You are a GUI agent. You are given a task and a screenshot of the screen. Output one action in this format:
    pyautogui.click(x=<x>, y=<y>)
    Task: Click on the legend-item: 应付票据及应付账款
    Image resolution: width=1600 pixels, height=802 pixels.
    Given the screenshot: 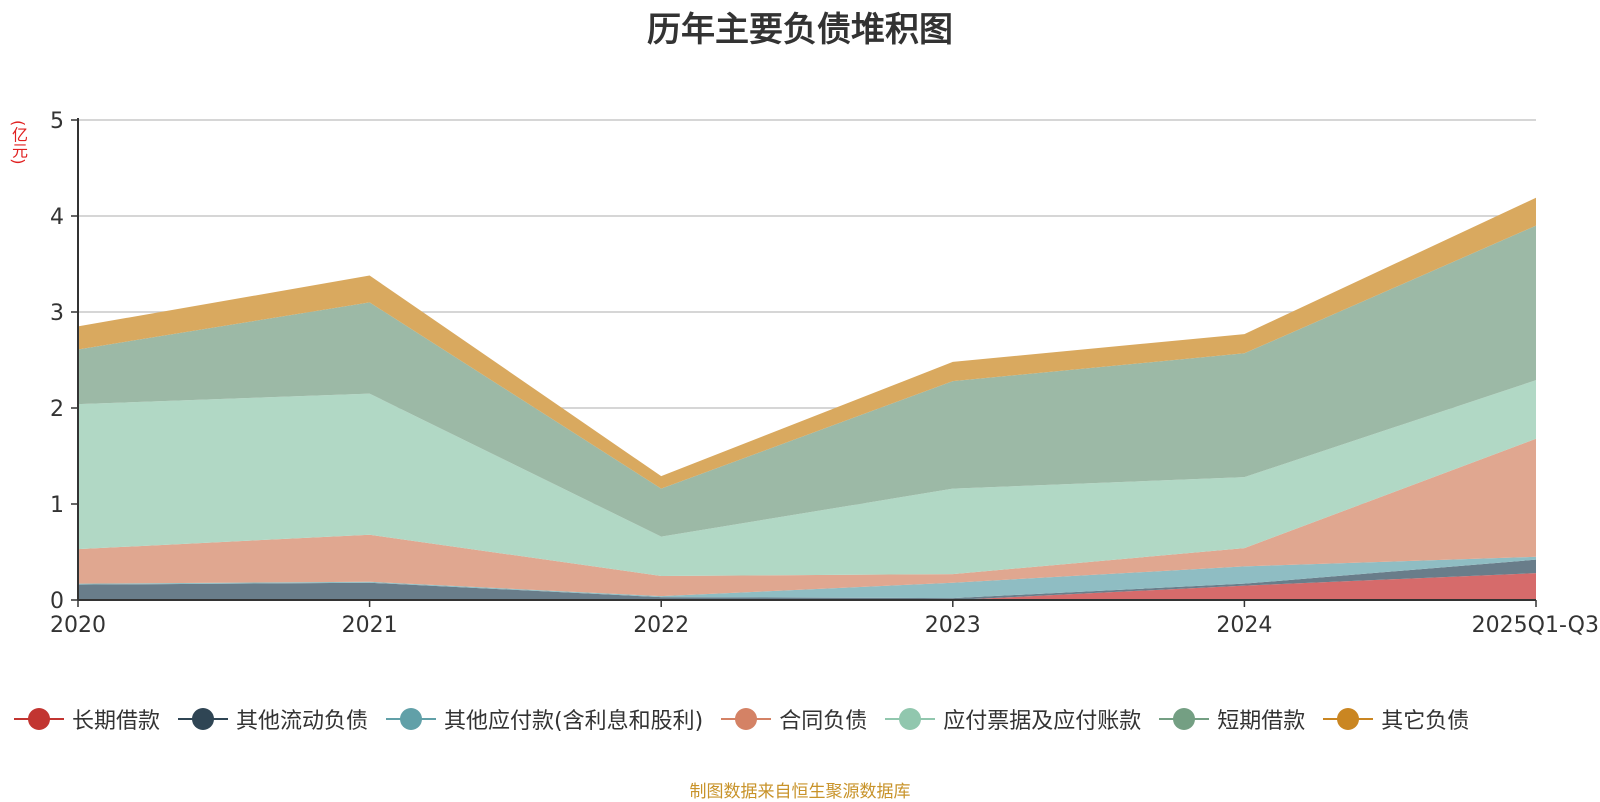 What is the action you would take?
    pyautogui.click(x=1013, y=719)
    